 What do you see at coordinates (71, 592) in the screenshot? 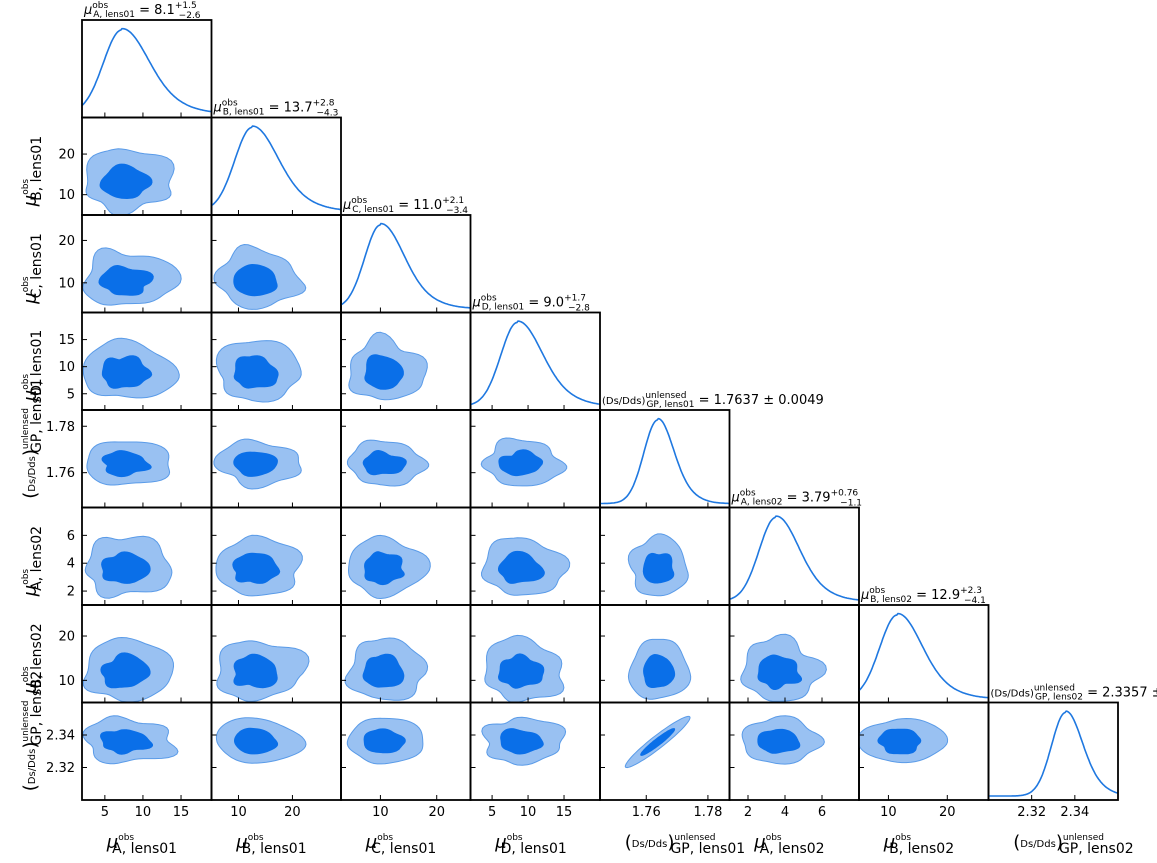
I see `y-tick-label: 2` at bounding box center [71, 592].